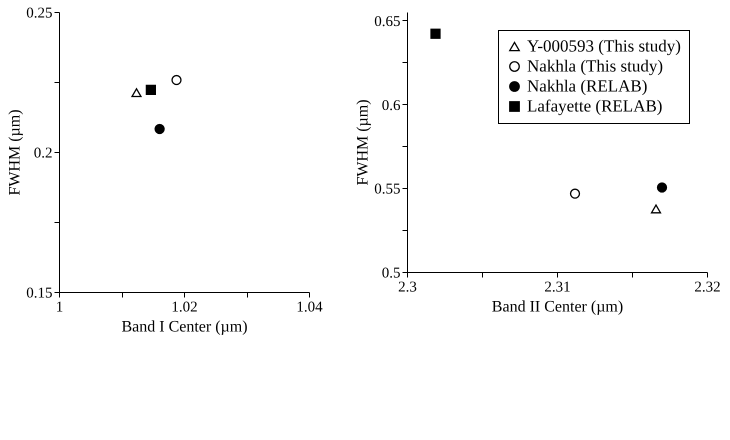 The width and height of the screenshot is (730, 440). I want to click on x-tick-label: 1.02, so click(184, 308).